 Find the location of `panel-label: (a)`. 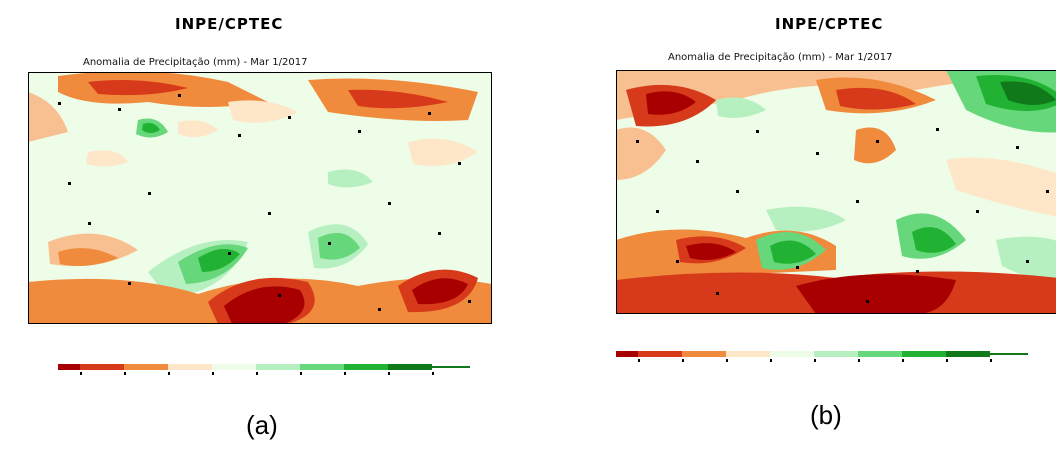

panel-label: (a) is located at coordinates (262, 425).